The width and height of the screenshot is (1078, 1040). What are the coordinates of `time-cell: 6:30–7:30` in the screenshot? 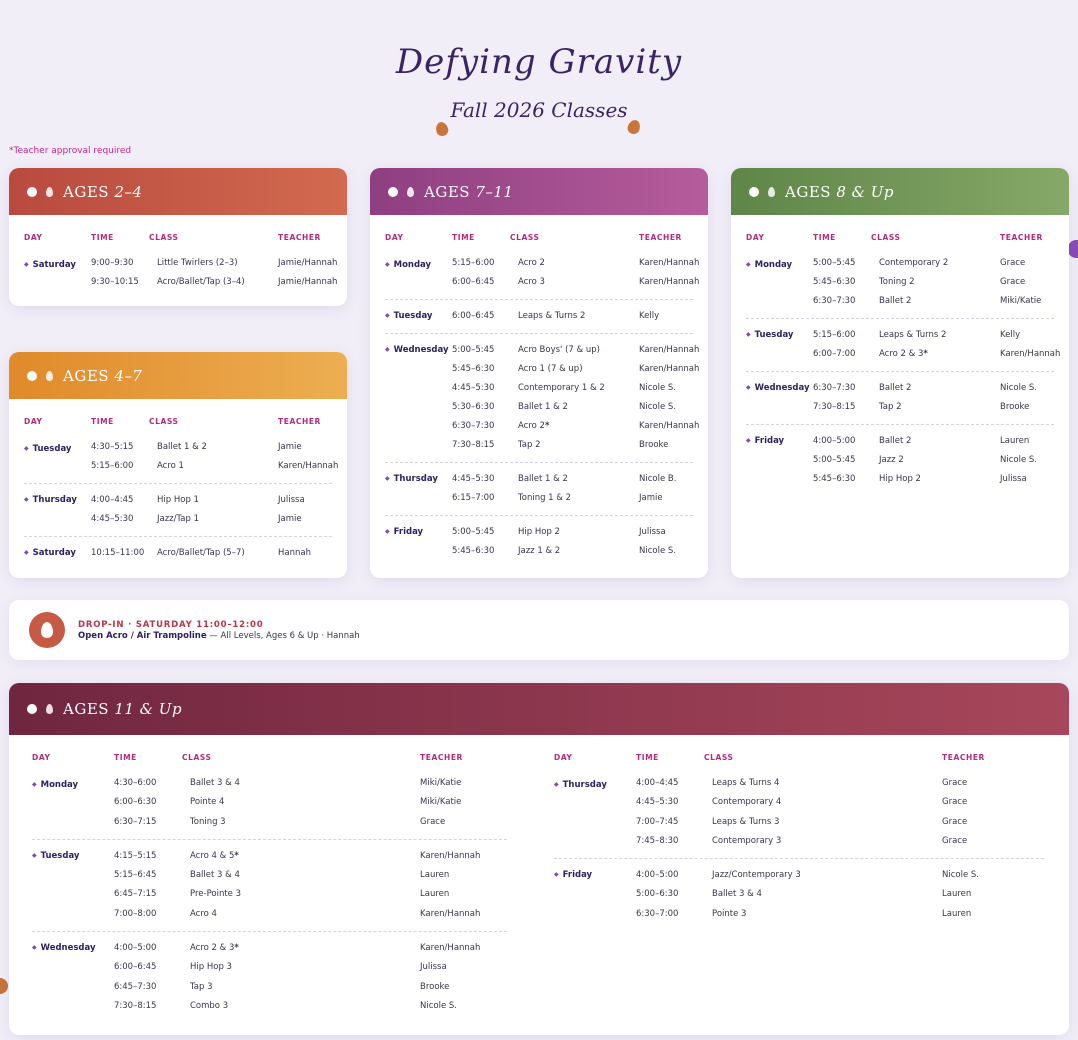 It's located at (834, 388).